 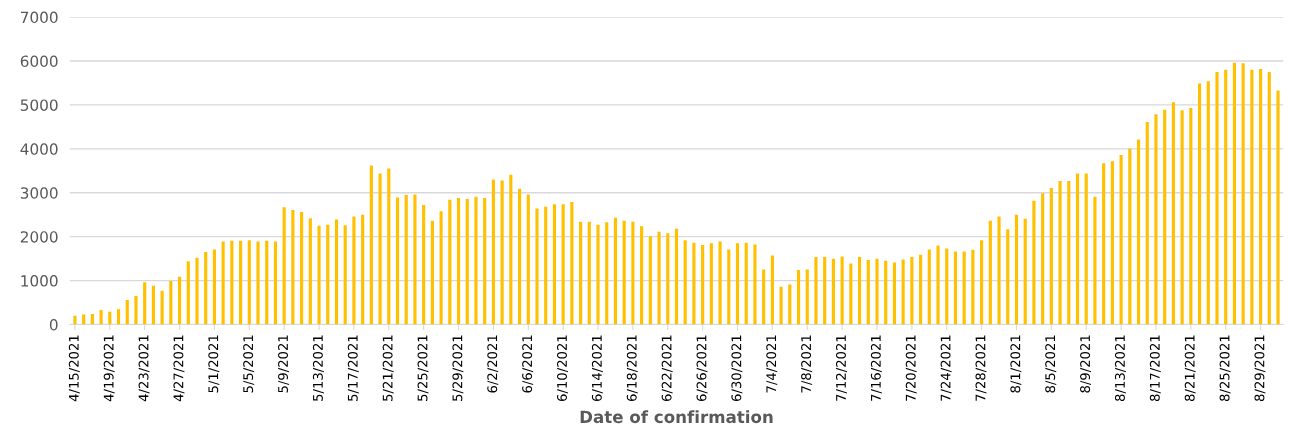 I want to click on x-tick-label: 8/21/2021, so click(x=1190, y=368).